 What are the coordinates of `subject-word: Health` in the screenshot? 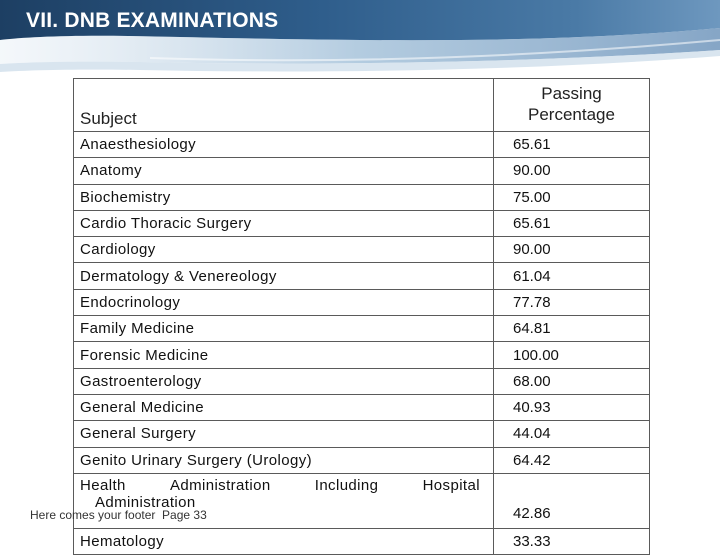 It's located at (103, 485).